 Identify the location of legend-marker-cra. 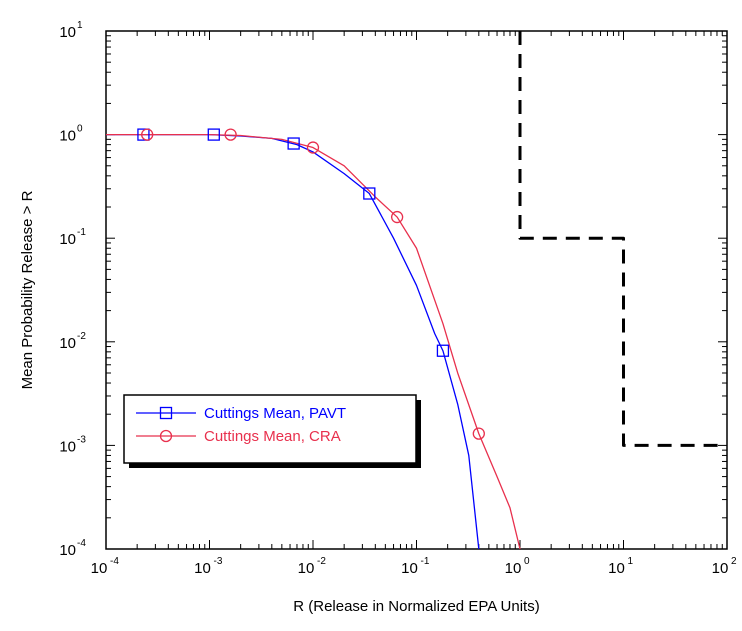
(166, 436).